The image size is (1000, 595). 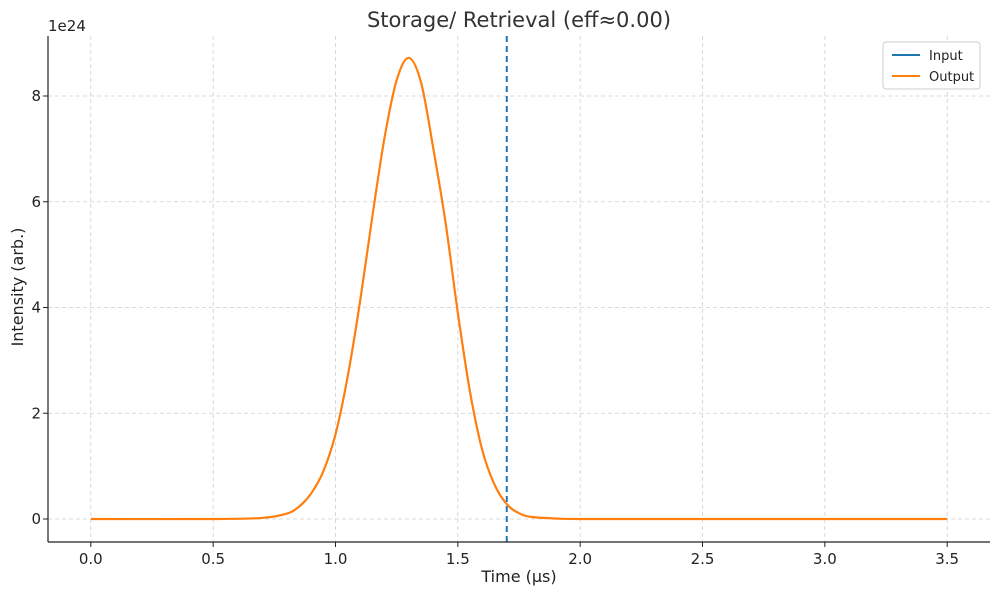 What do you see at coordinates (36, 413) in the screenshot?
I see `y-tick-label: 2` at bounding box center [36, 413].